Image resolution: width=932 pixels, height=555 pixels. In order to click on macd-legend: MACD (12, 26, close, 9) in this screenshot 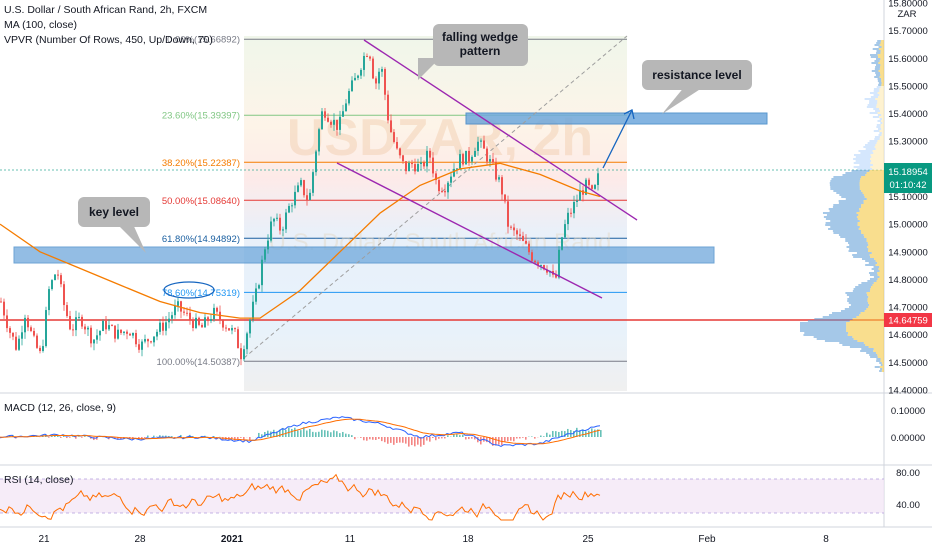, I will do `click(60, 408)`.